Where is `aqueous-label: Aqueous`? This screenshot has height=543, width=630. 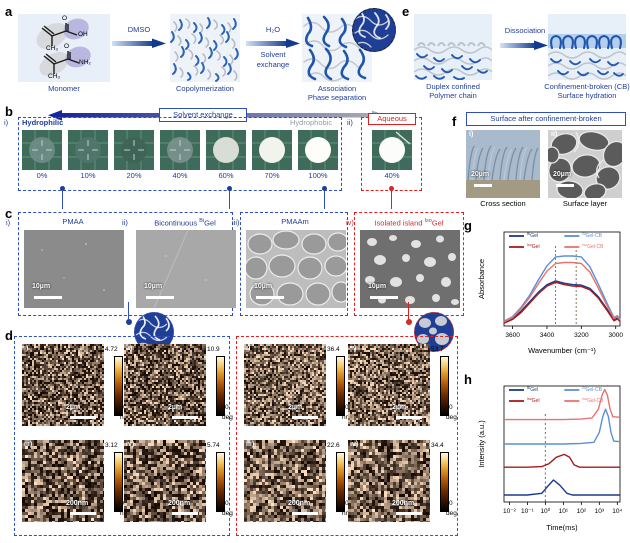
aqueous-label: Aqueous is located at coordinates (392, 118).